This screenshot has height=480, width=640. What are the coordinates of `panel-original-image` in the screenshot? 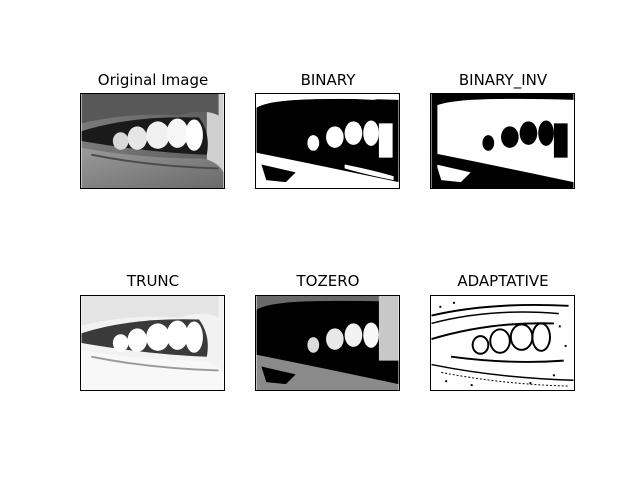 It's located at (152, 141).